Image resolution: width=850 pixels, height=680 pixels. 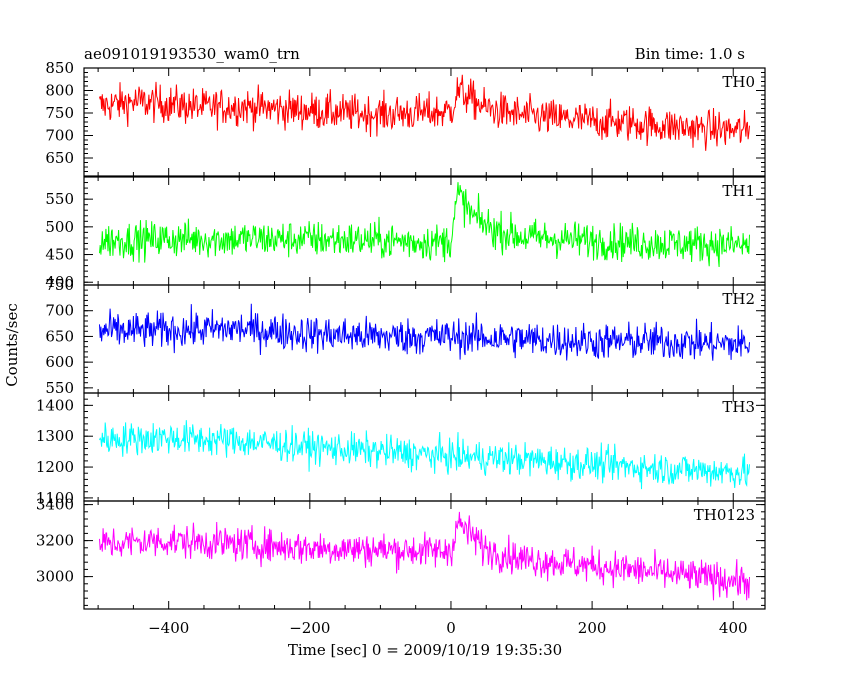 I want to click on x-tick-label: 400, so click(x=733, y=628).